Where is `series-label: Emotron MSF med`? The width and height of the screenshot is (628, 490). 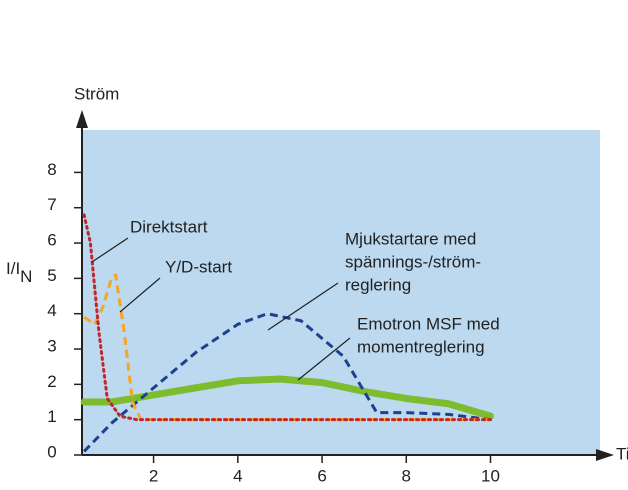
series-label: Emotron MSF med is located at coordinates (428, 323).